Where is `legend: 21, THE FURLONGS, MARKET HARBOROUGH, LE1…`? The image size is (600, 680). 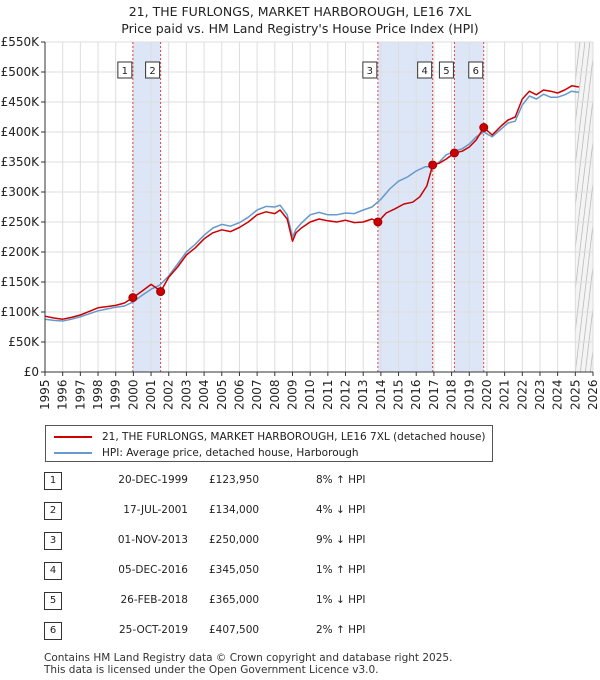
legend: 21, THE FURLONGS, MARKET HARBOROUGH, LE1… is located at coordinates (269, 443).